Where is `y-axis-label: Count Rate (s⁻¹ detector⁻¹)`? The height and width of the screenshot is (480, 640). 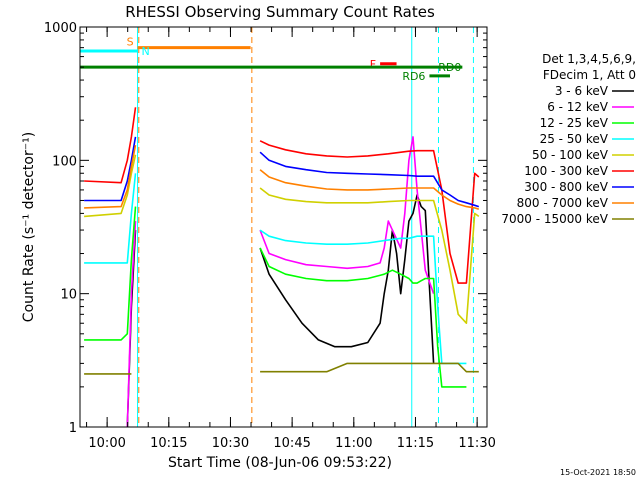 y-axis-label: Count Rate (s⁻¹ detector⁻¹) is located at coordinates (29, 227).